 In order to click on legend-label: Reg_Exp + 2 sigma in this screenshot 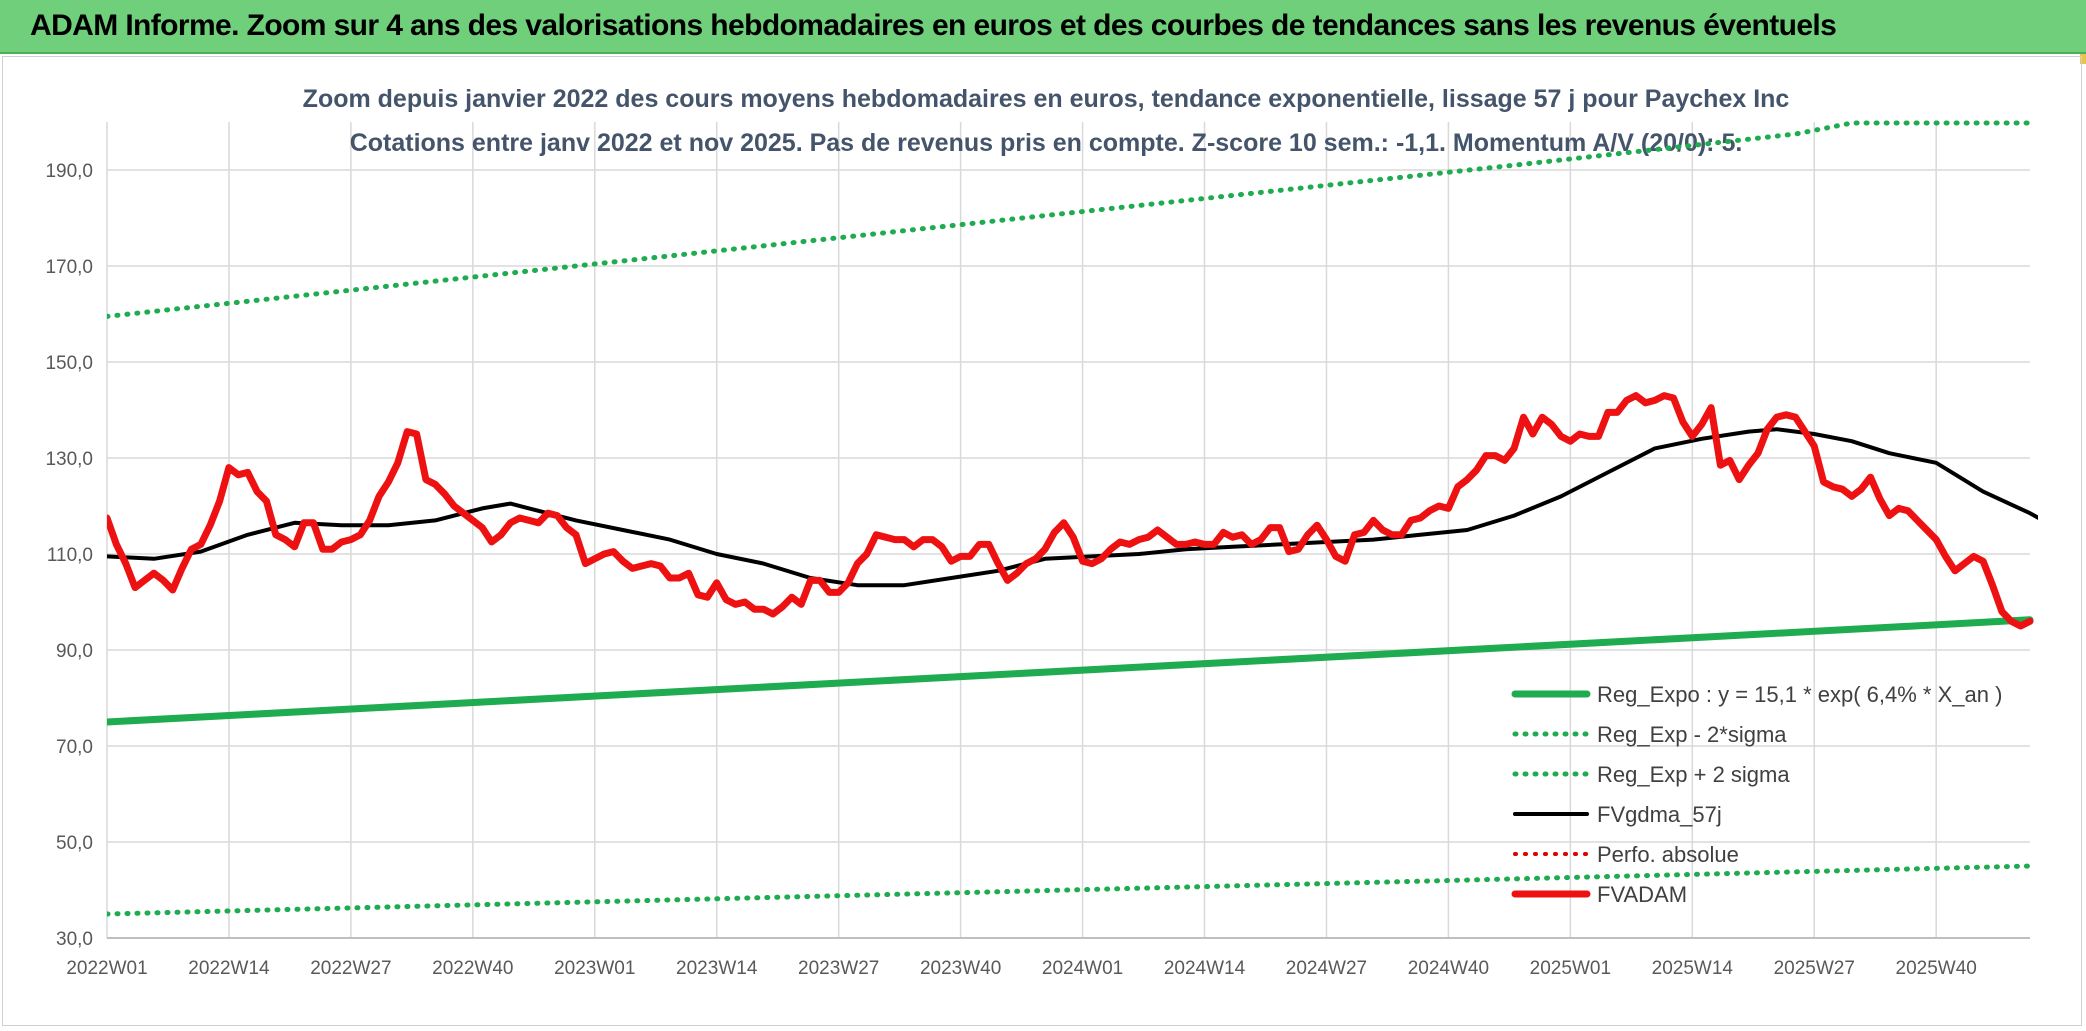, I will do `click(1693, 774)`.